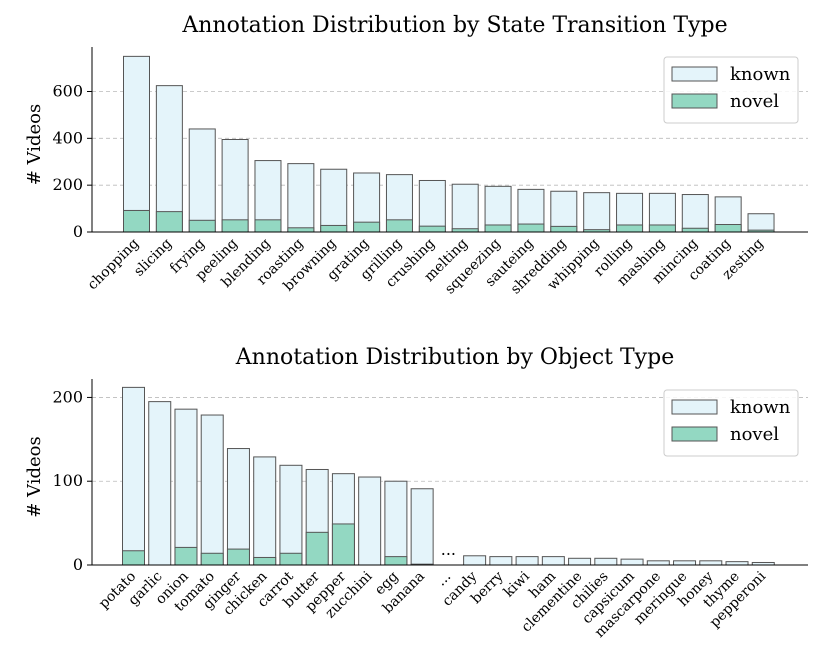 The image size is (830, 664). I want to click on bar-known-chilies, so click(606, 561).